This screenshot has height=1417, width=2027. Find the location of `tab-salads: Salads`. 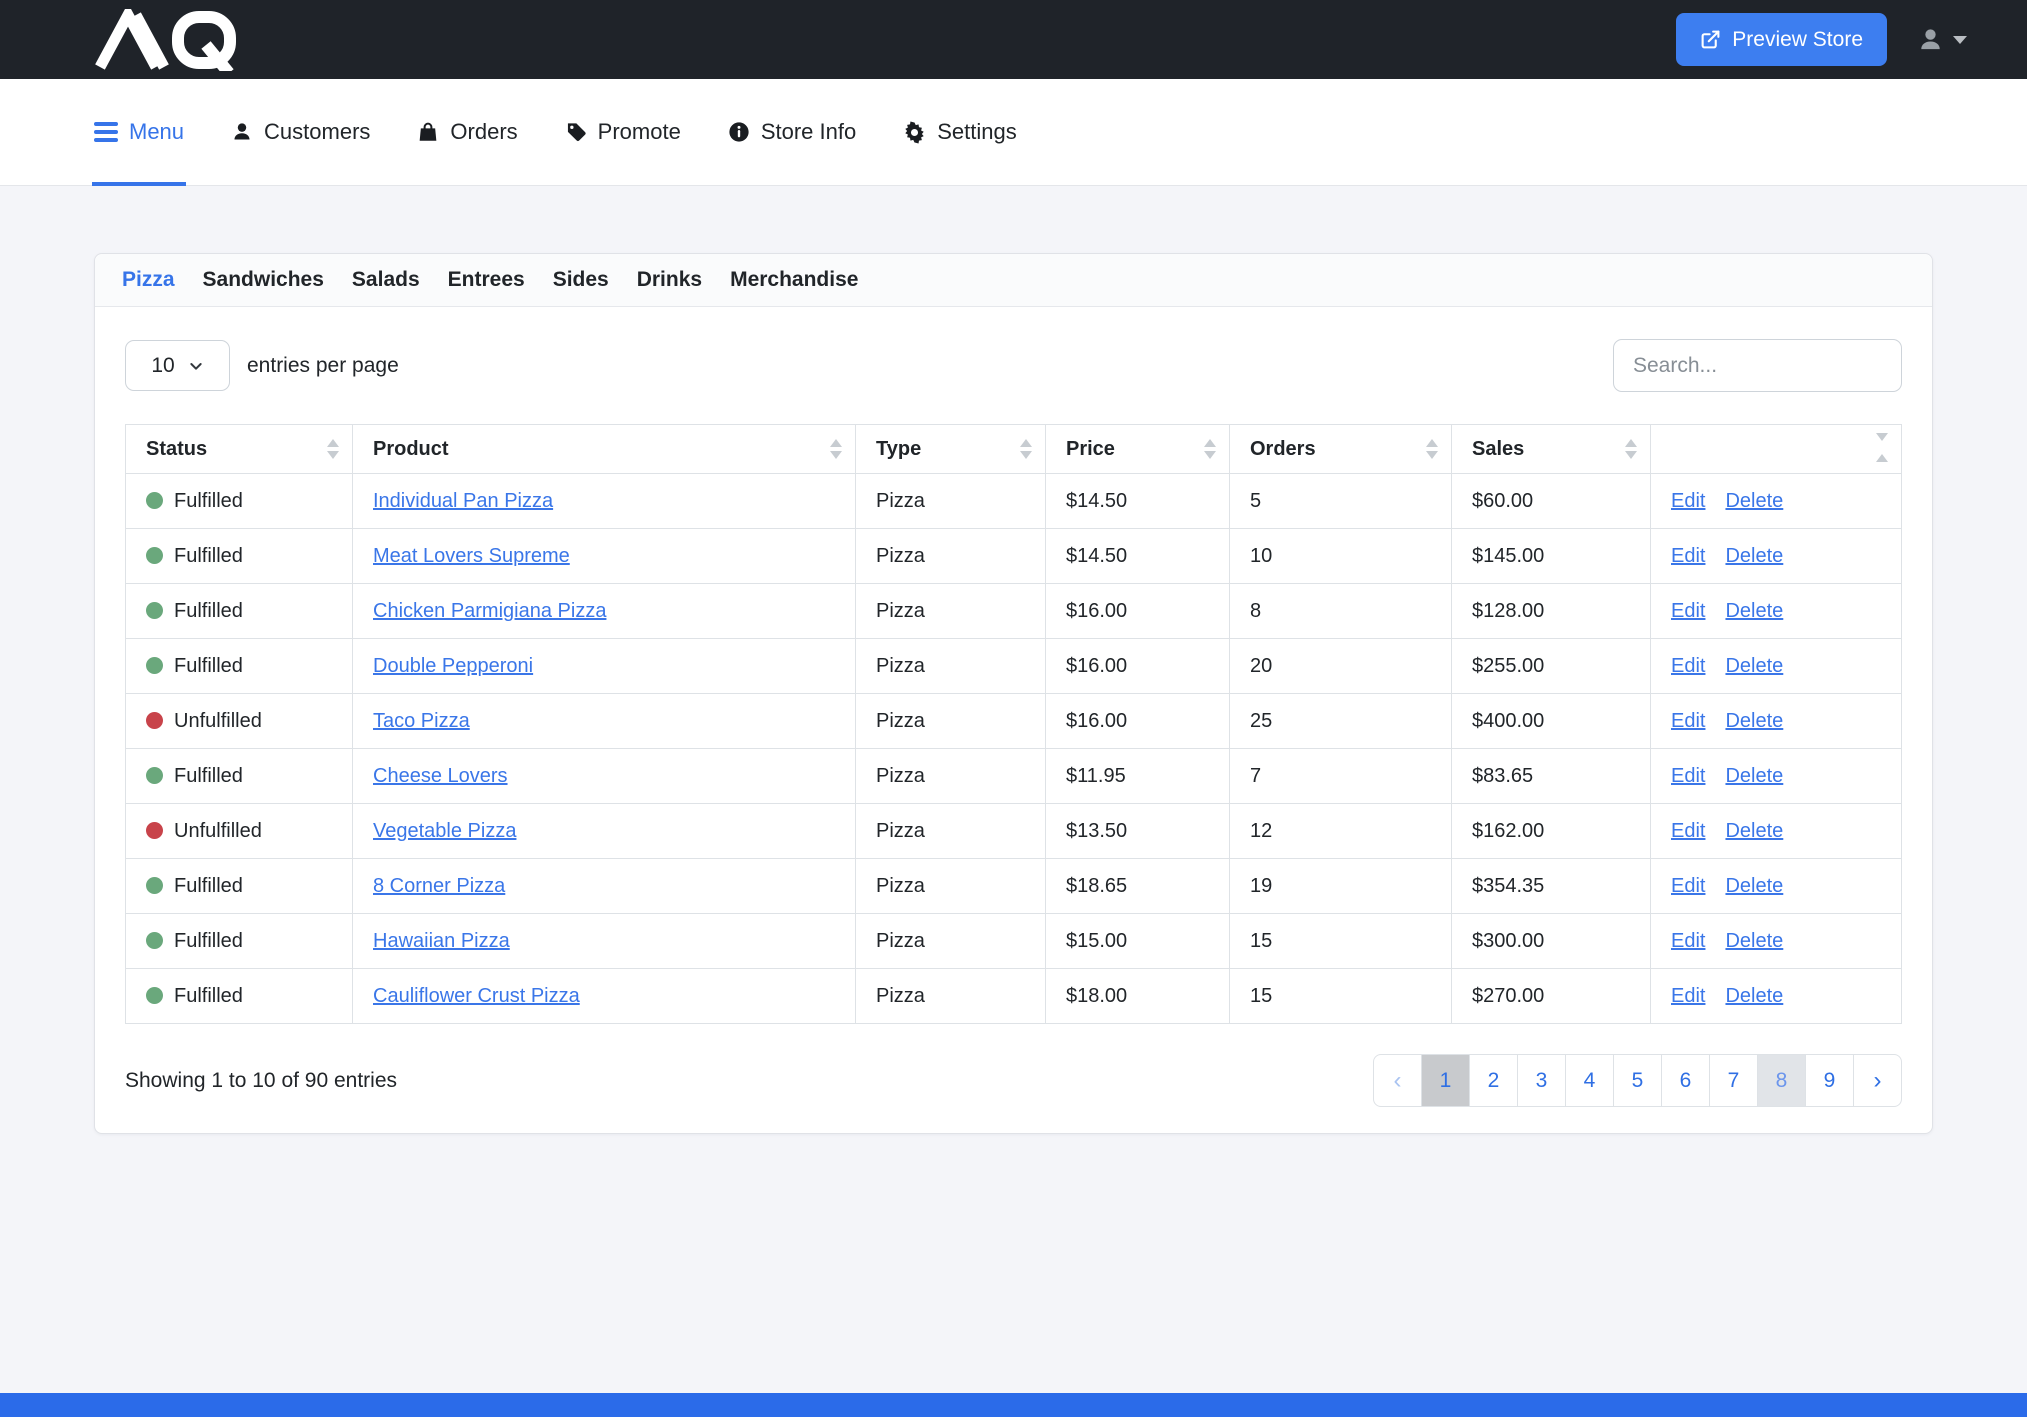

tab-salads: Salads is located at coordinates (385, 279).